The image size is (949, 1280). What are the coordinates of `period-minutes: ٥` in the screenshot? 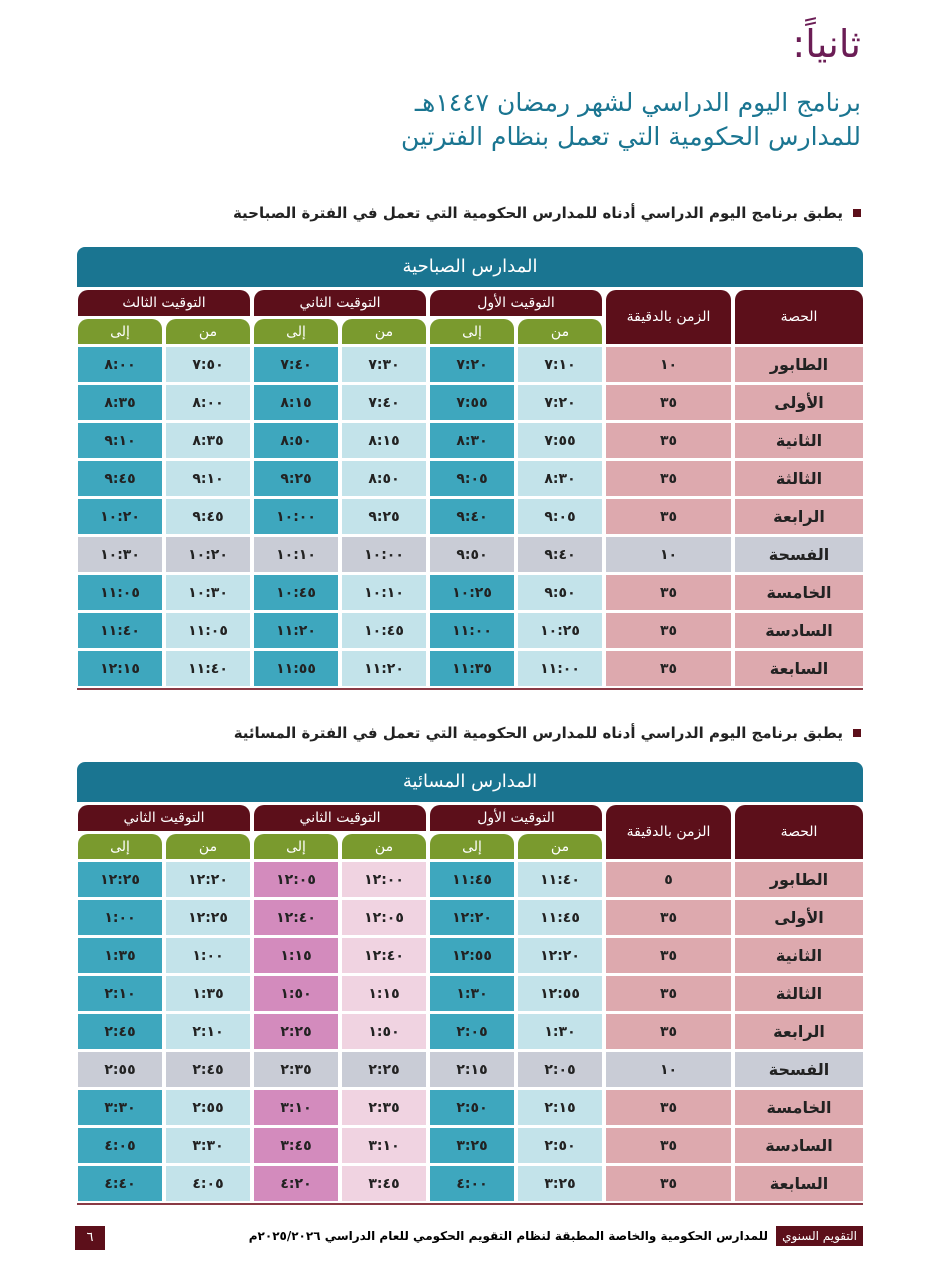 It's located at (668, 879).